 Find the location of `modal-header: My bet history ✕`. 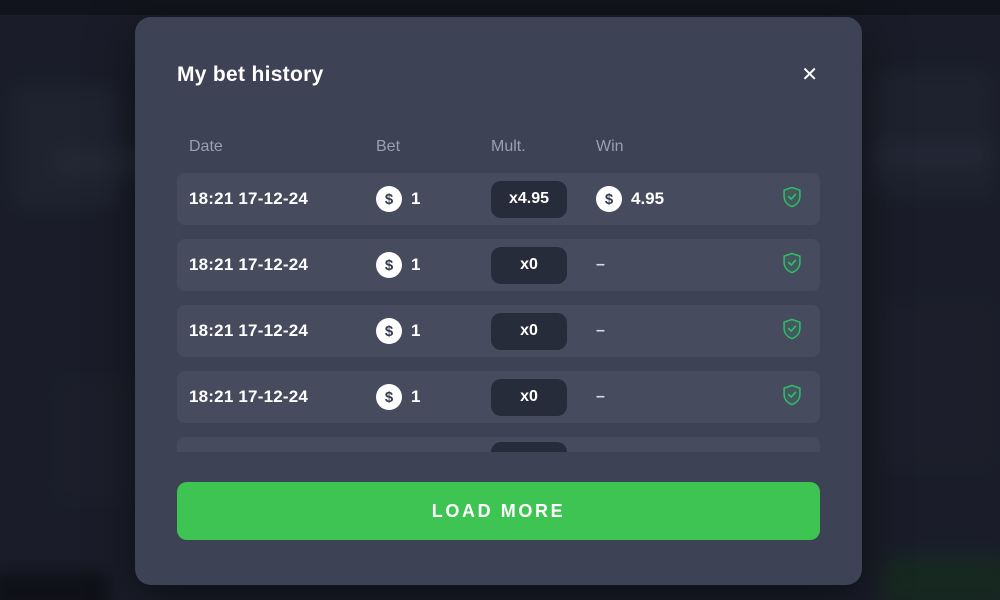

modal-header: My bet history ✕ is located at coordinates (498, 75).